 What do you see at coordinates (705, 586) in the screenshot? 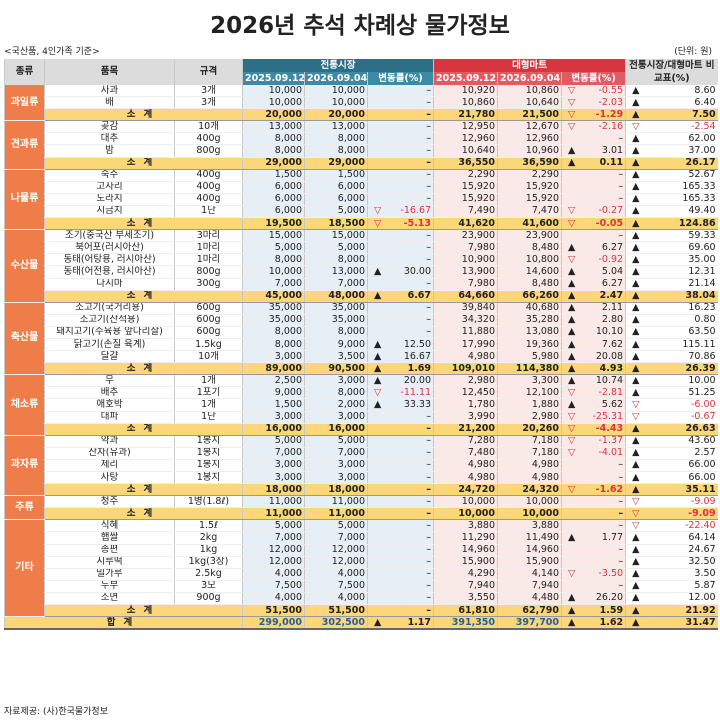
I see `change-value: 5.87` at bounding box center [705, 586].